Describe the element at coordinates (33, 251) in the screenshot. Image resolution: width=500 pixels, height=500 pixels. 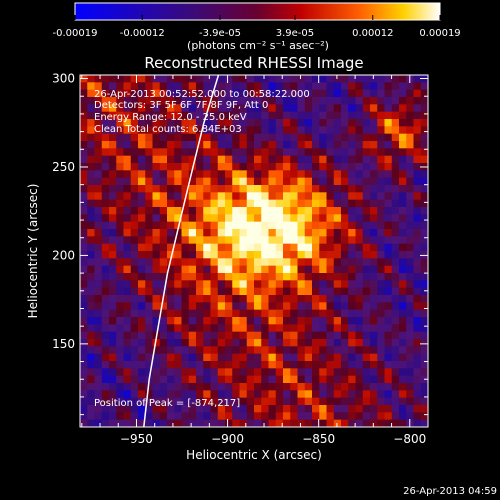
I see `y-axis-label: Heliocentric Y (arcsec)` at that location.